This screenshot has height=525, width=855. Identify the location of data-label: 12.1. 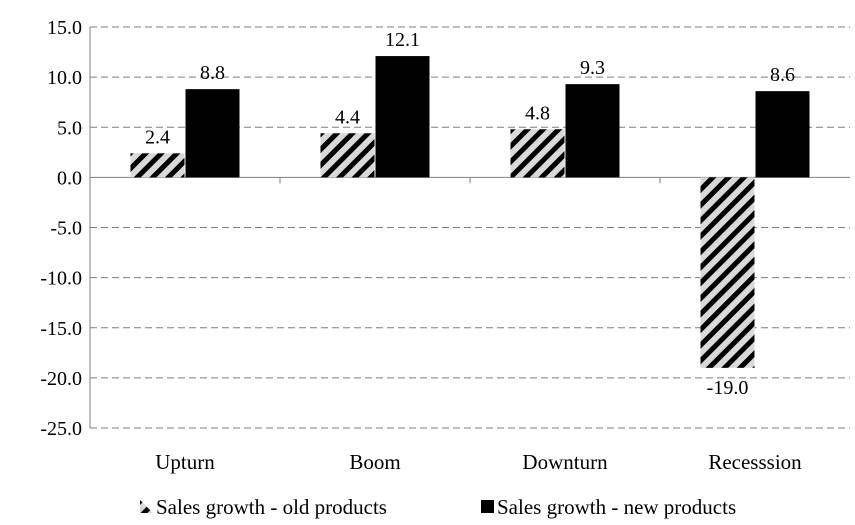
(402, 40).